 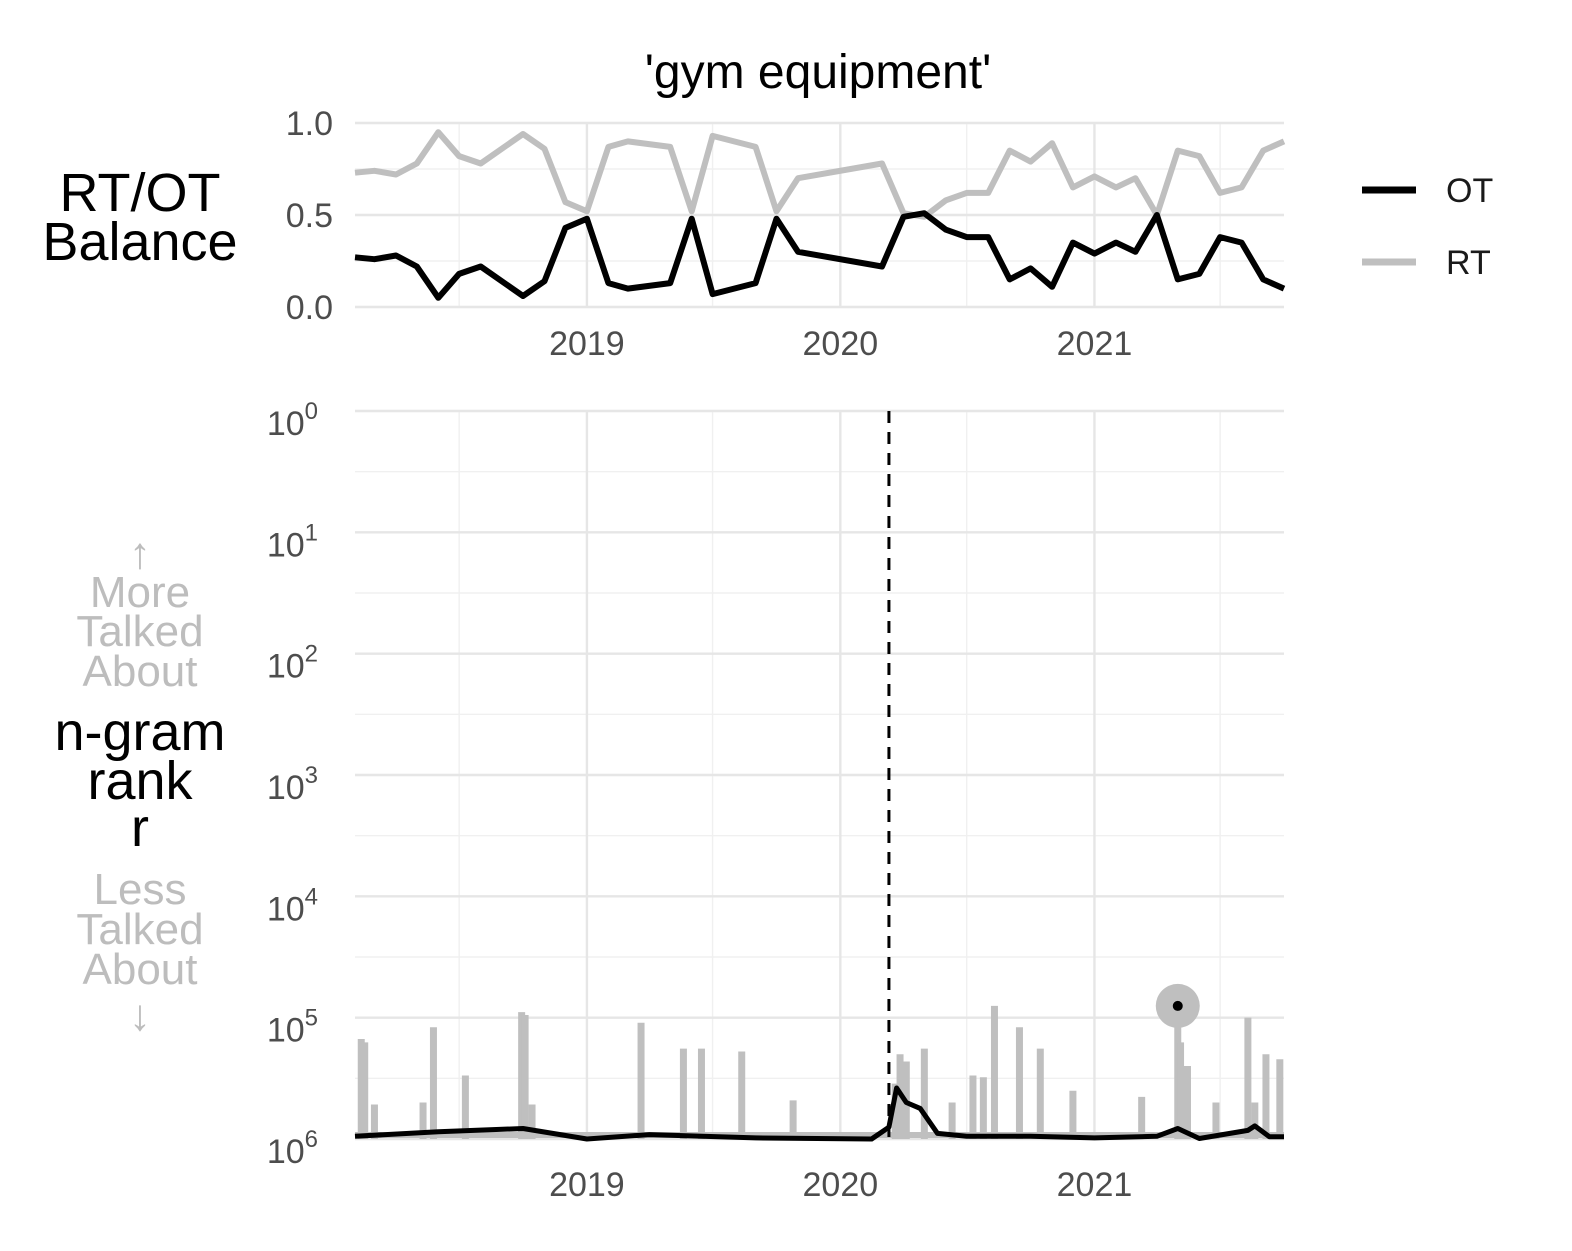 I want to click on legend-label-ot: OT, so click(x=1469, y=191).